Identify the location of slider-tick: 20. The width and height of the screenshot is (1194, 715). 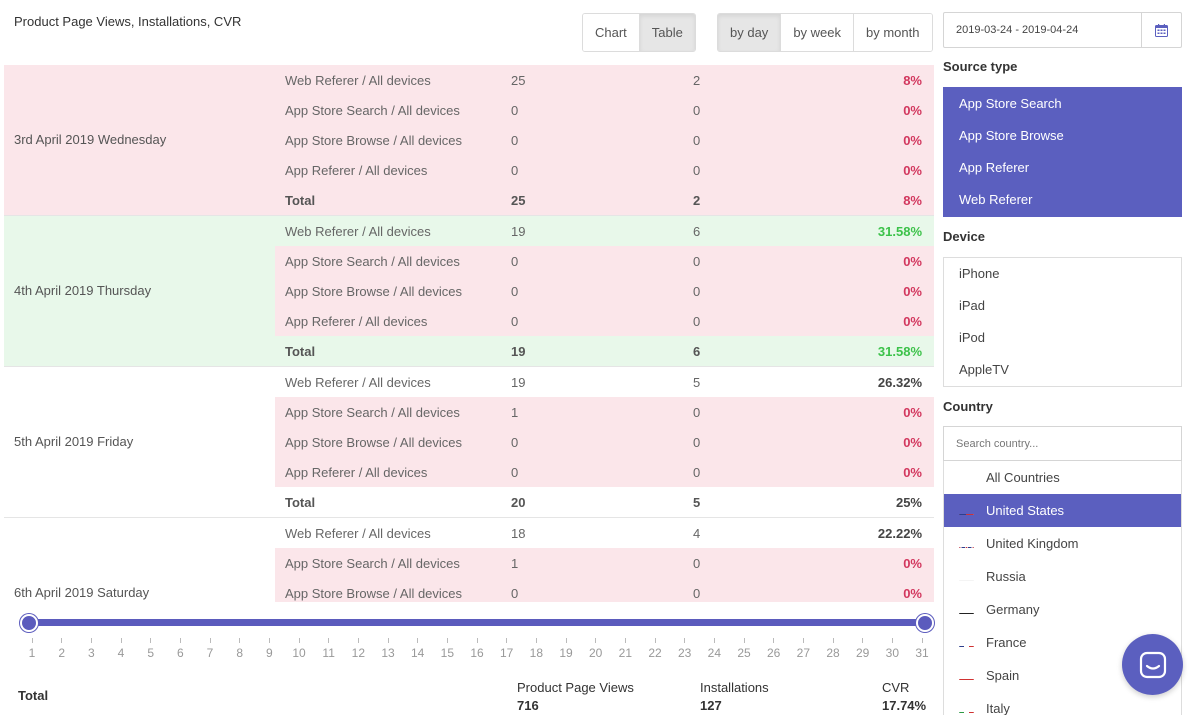
(596, 649).